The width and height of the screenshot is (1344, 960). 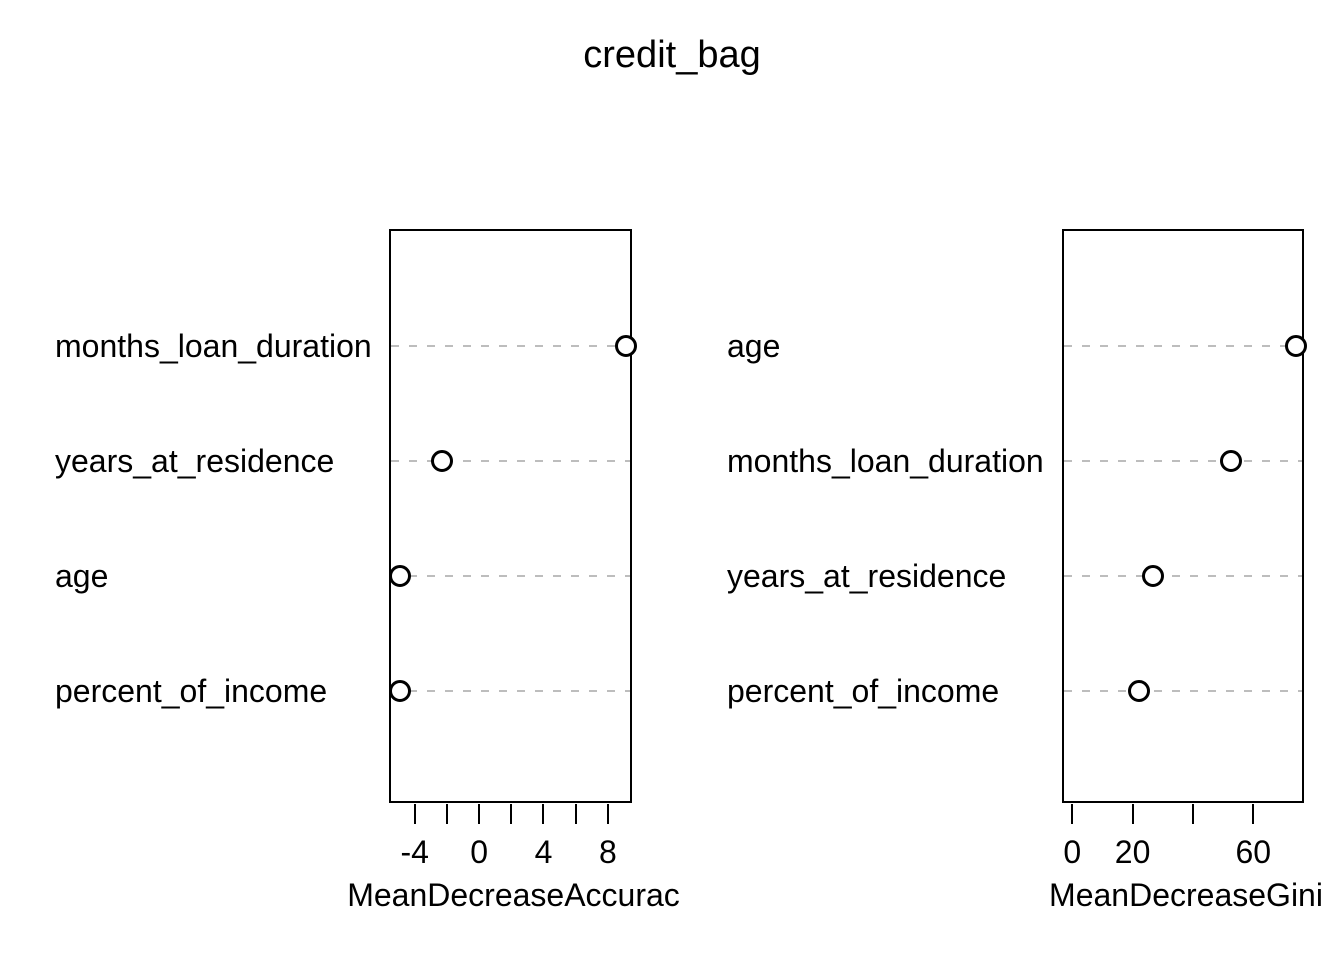 I want to click on x-tick-label: 60, so click(x=1253, y=852).